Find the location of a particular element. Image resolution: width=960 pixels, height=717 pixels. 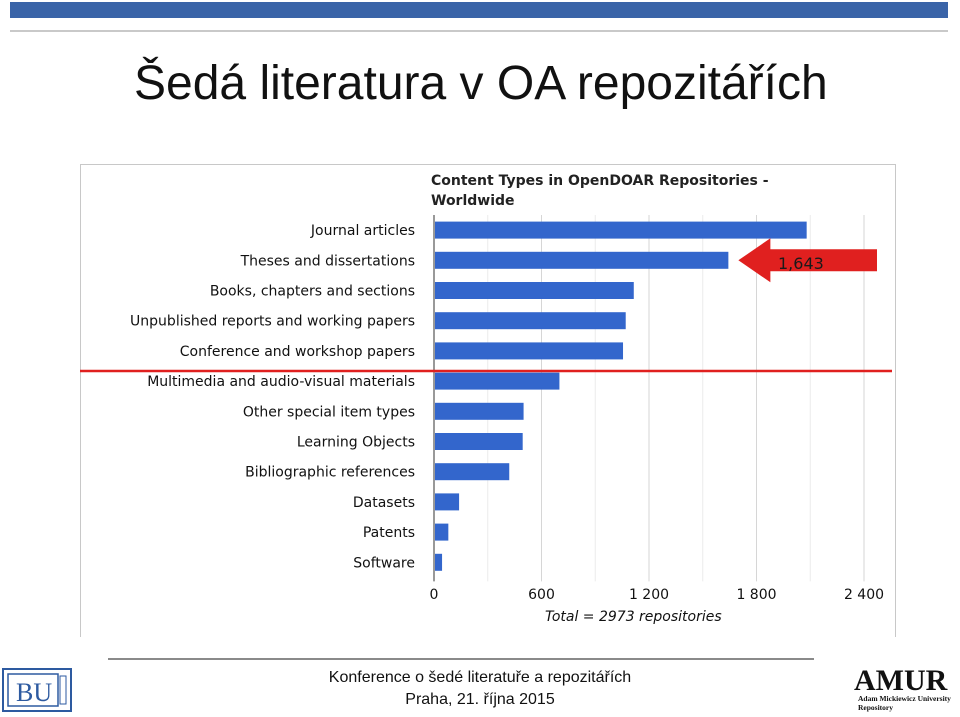

slide-title: Šedá literatura v OA repozitářích is located at coordinates (481, 83).